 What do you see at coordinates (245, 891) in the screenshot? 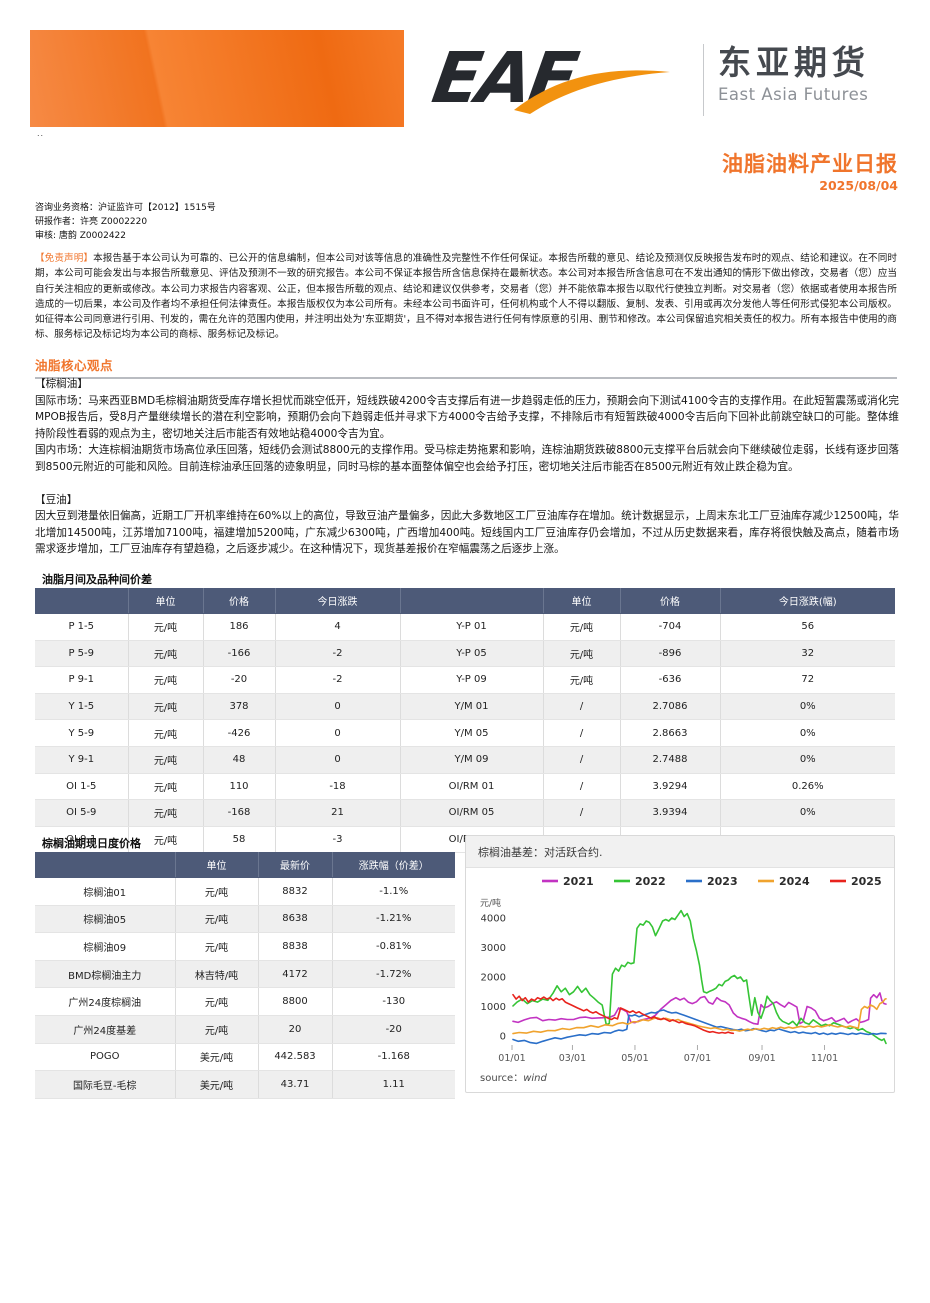
I see `table-row: 棕榈油01 元/吨 8832 -1.1%` at bounding box center [245, 891].